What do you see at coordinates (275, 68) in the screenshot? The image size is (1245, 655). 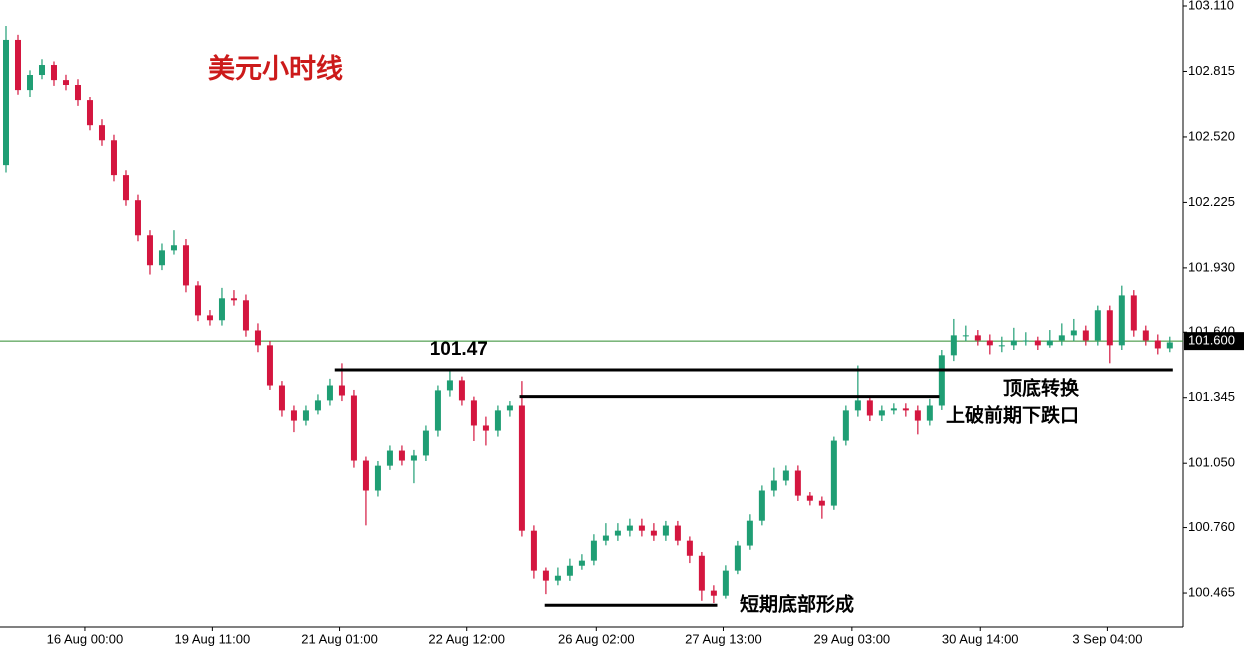 I see `chart-title: 美元小时线` at bounding box center [275, 68].